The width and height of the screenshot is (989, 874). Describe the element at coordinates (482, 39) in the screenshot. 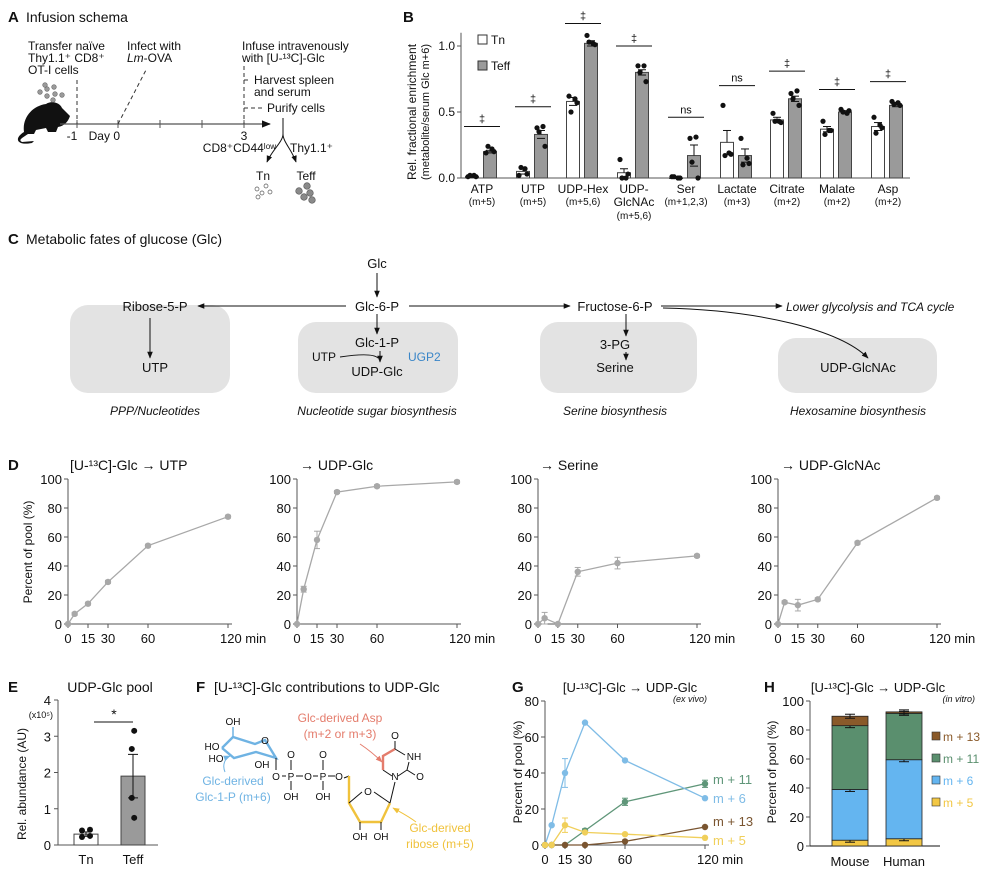

I see `legend-swatch-tn` at that location.